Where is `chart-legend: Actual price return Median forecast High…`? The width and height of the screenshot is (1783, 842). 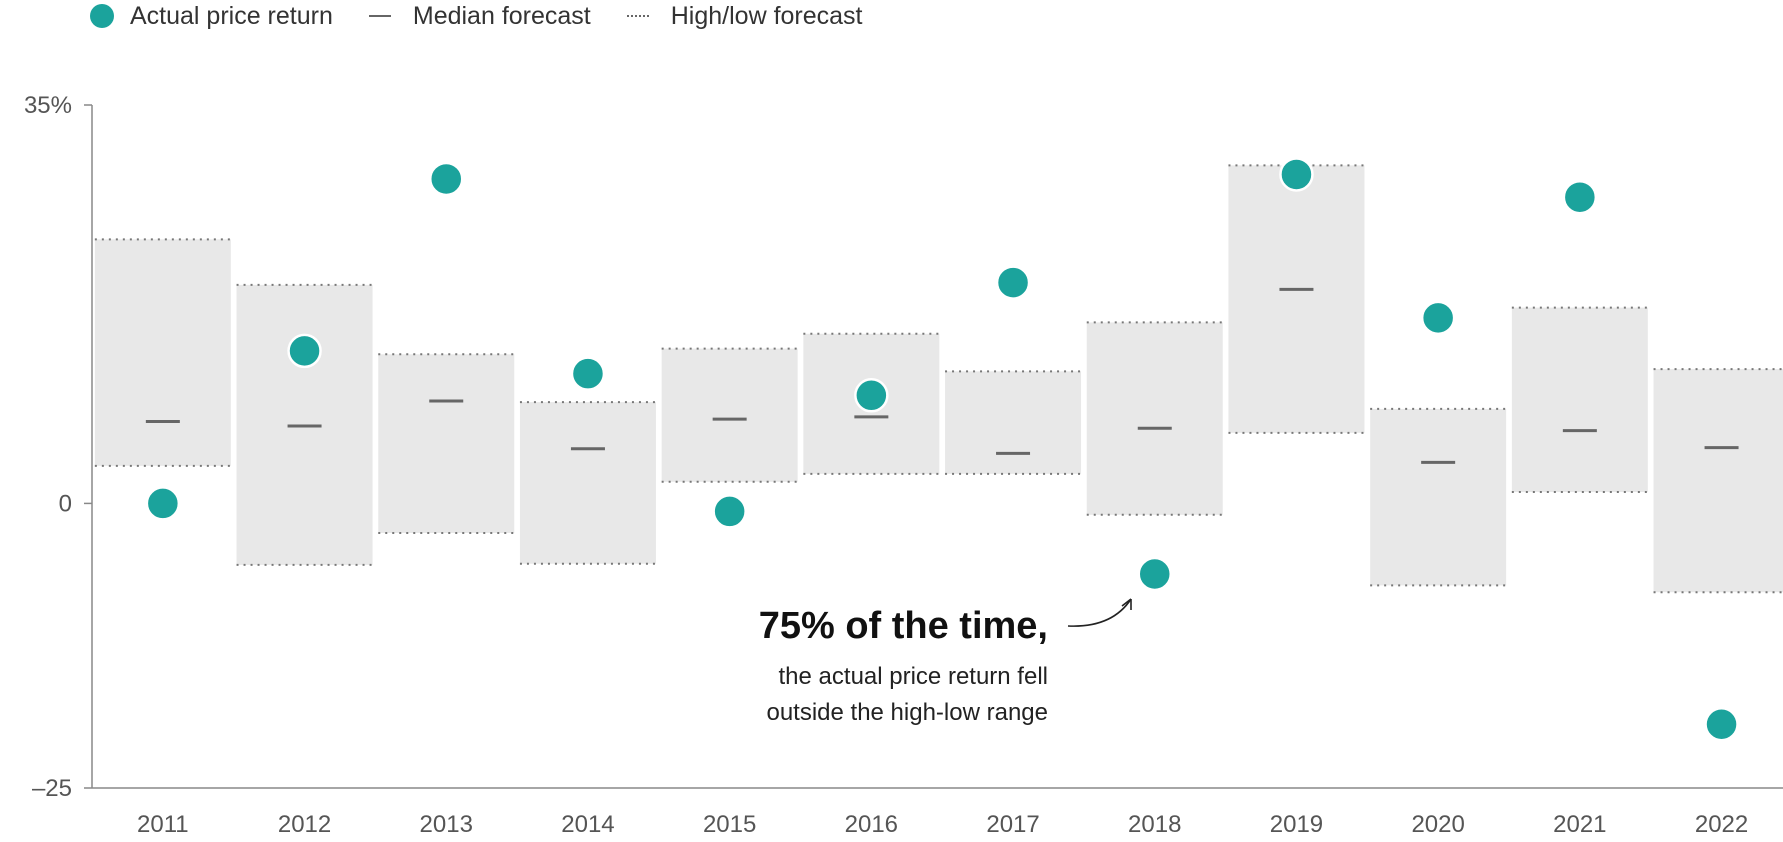 chart-legend: Actual price return Median forecast High… is located at coordinates (494, 16).